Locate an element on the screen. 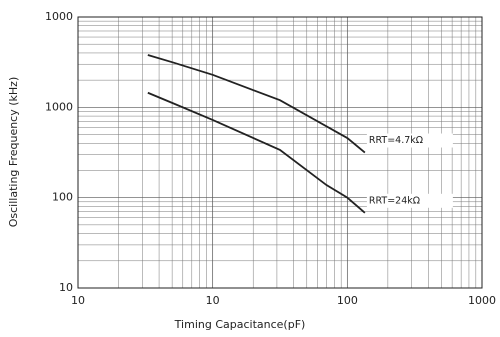 Image resolution: width=500 pixels, height=337 pixels. x-tick-label: 100 is located at coordinates (347, 300).